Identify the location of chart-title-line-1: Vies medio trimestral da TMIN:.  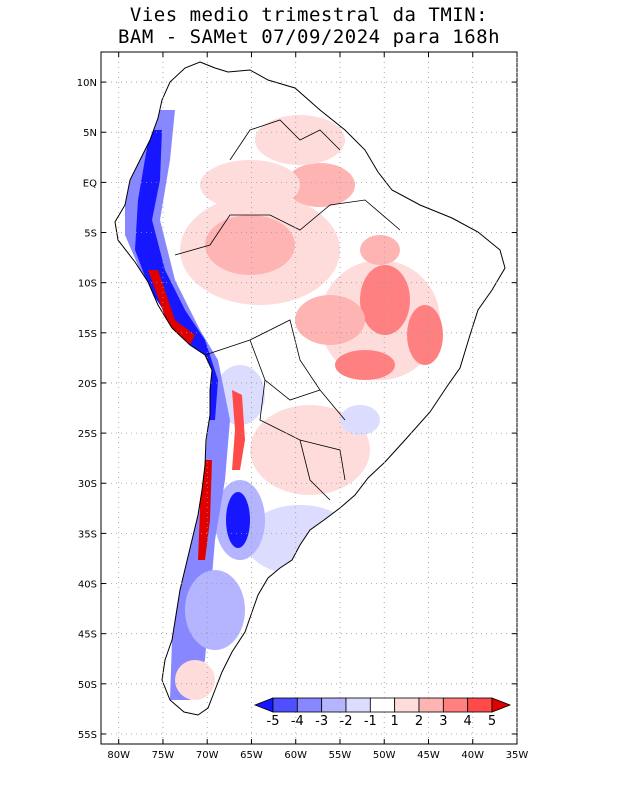
(309, 15).